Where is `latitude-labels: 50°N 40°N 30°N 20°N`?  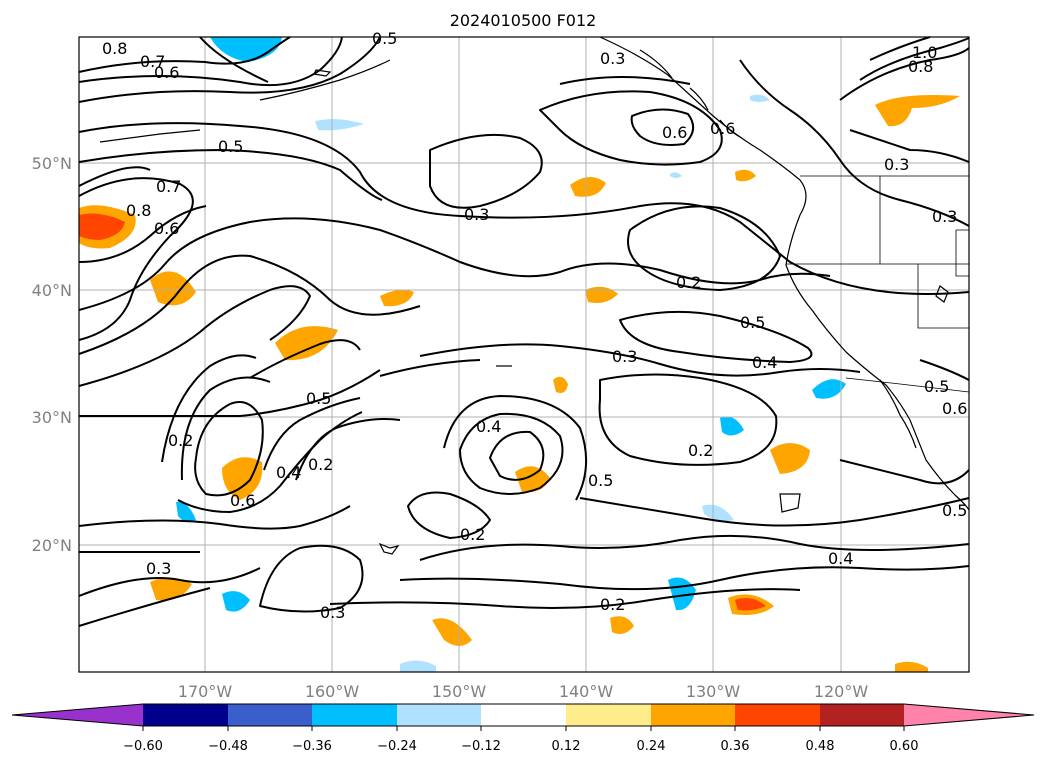
latitude-labels: 50°N 40°N 30°N 20°N is located at coordinates (52, 354).